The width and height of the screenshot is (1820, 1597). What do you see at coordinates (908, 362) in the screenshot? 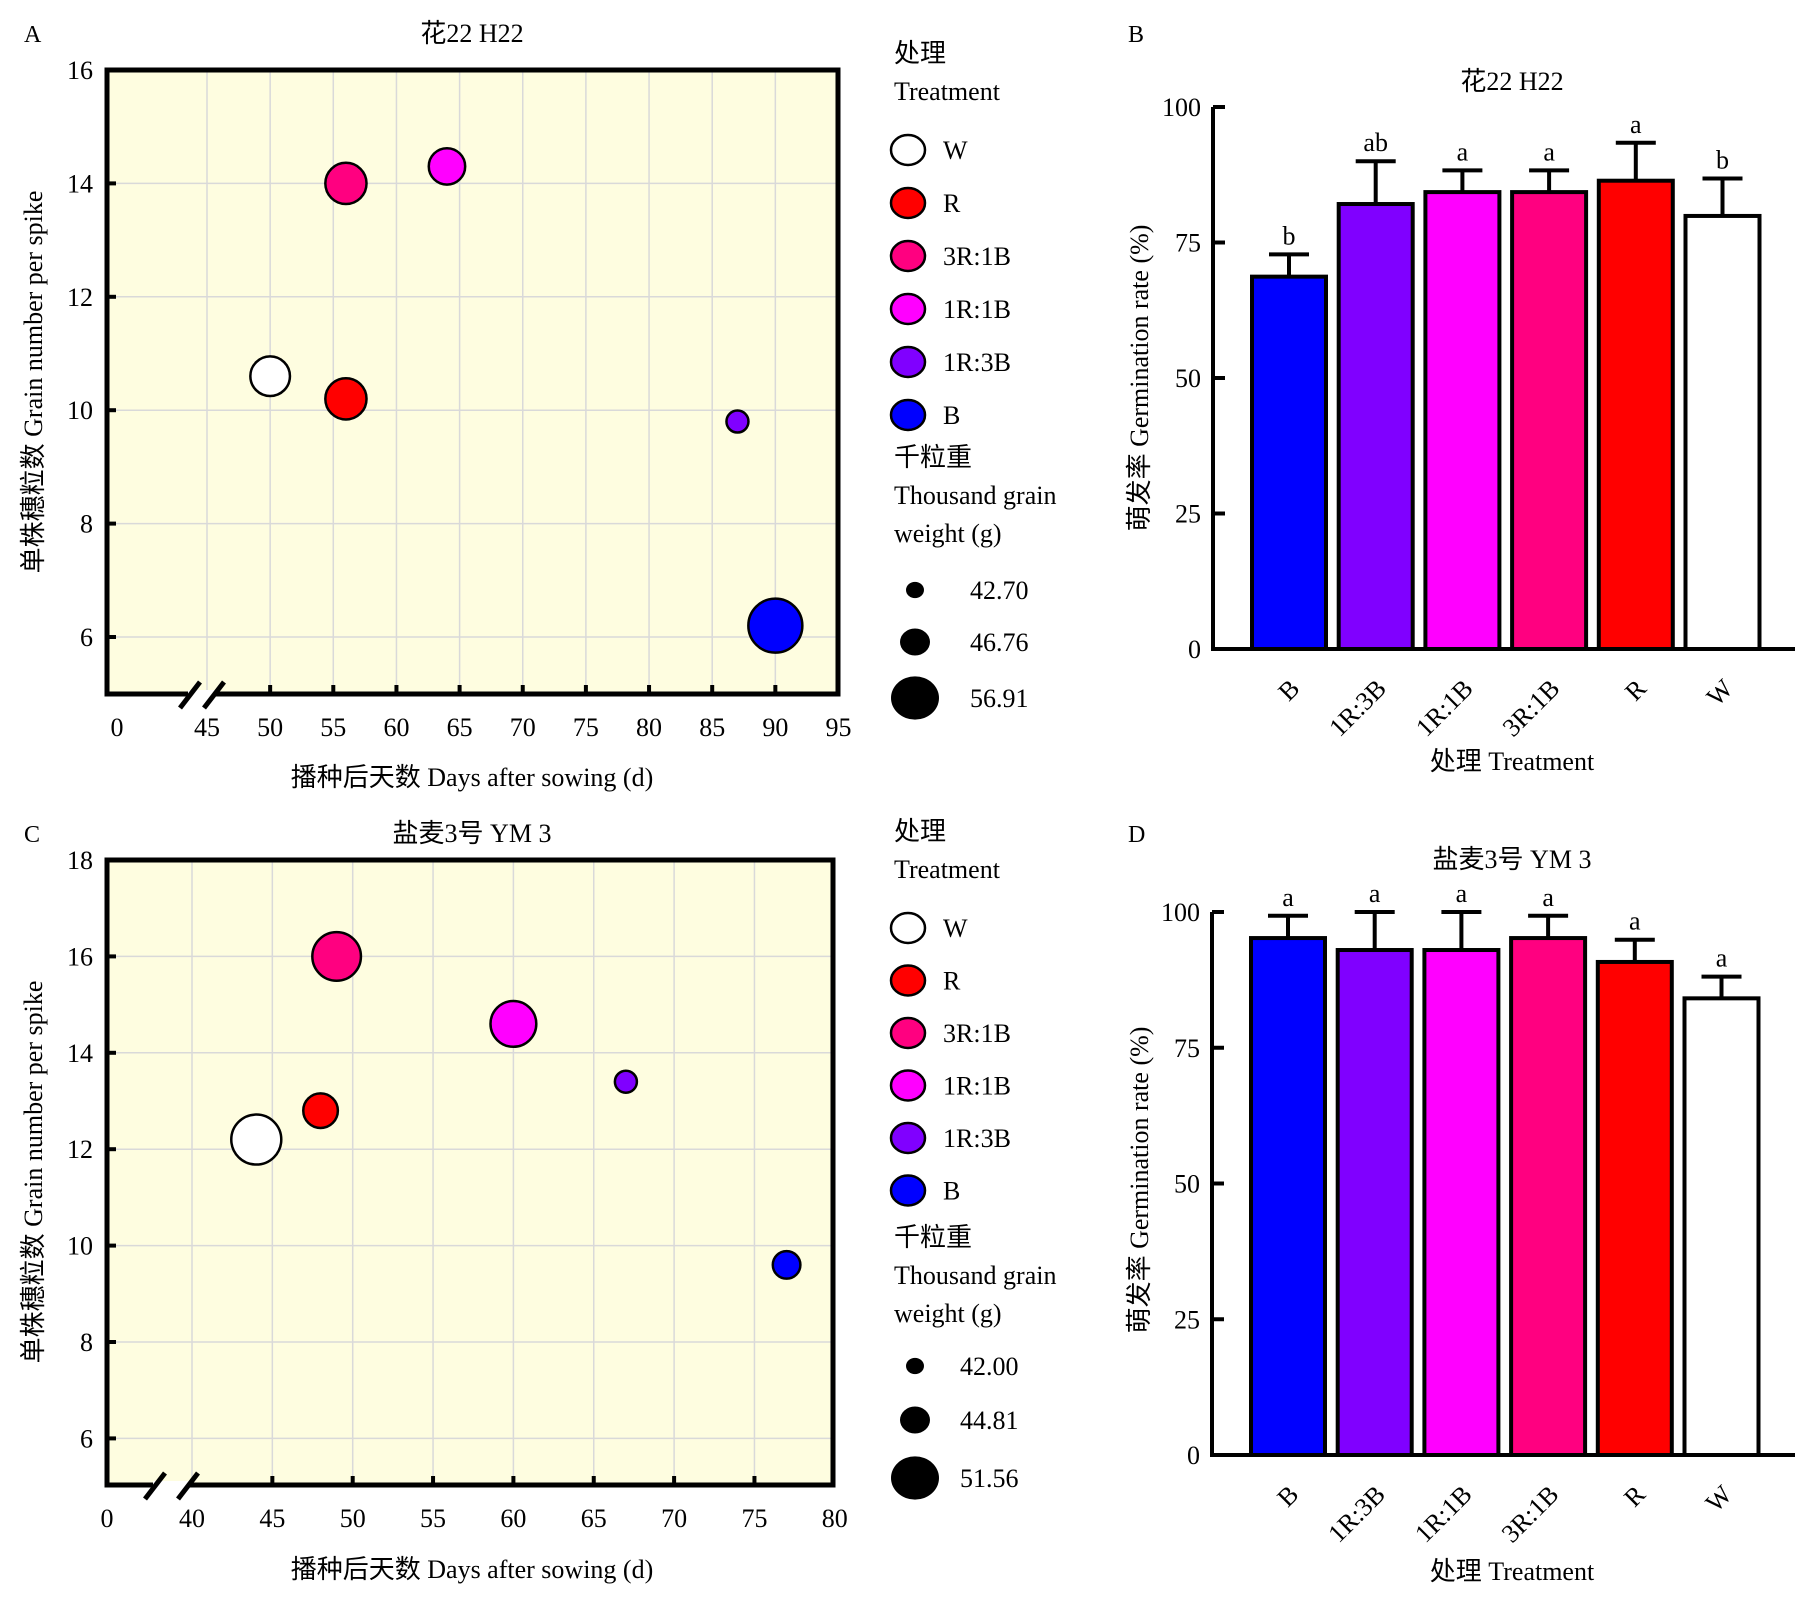
I see `legend-swatch-1r-3b` at bounding box center [908, 362].